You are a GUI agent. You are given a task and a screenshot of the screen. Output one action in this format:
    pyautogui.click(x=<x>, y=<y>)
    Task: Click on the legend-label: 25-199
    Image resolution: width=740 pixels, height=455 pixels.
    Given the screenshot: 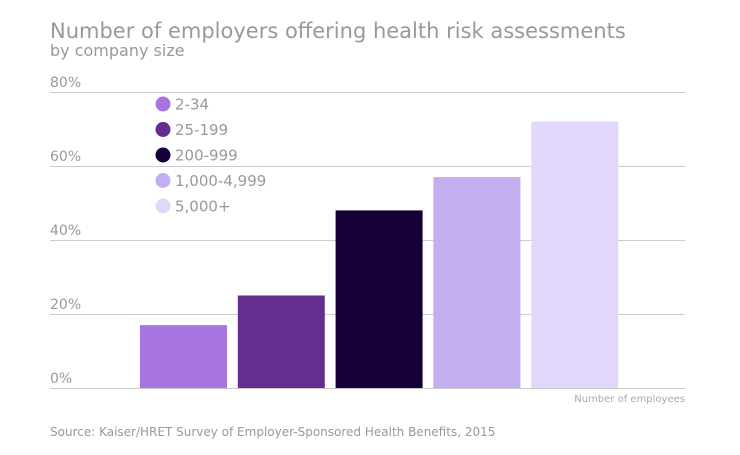 What is the action you would take?
    pyautogui.click(x=201, y=130)
    